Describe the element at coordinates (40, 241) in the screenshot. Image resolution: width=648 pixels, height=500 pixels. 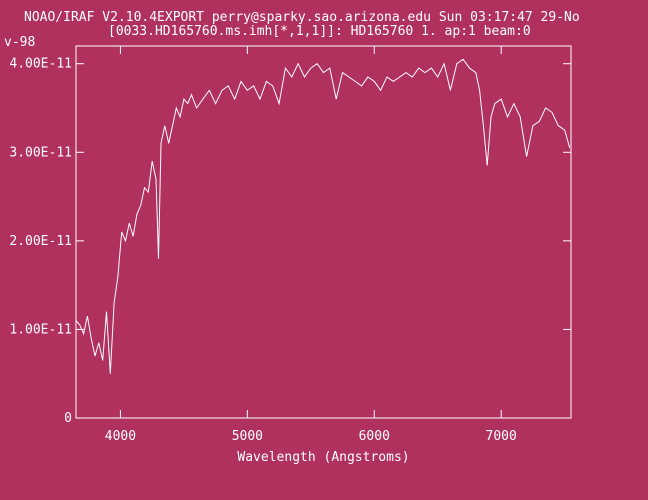
I see `y-tick-label: 2.00E-11` at that location.